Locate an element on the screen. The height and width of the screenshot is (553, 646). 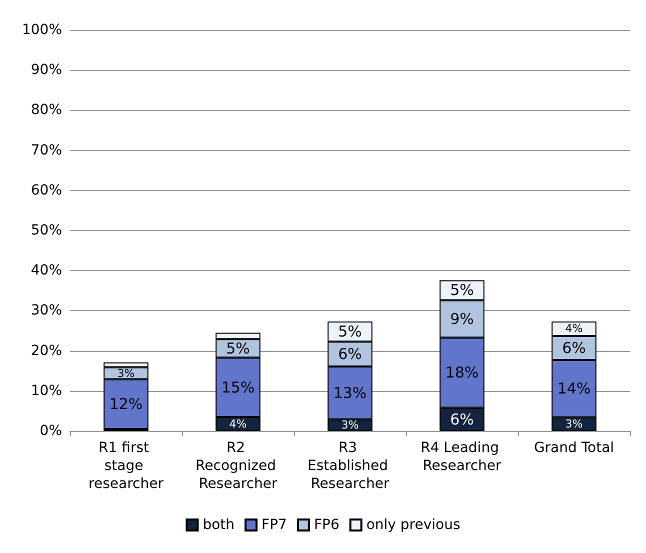
x-tick-label: R2 Recognized Researcher is located at coordinates (238, 466).